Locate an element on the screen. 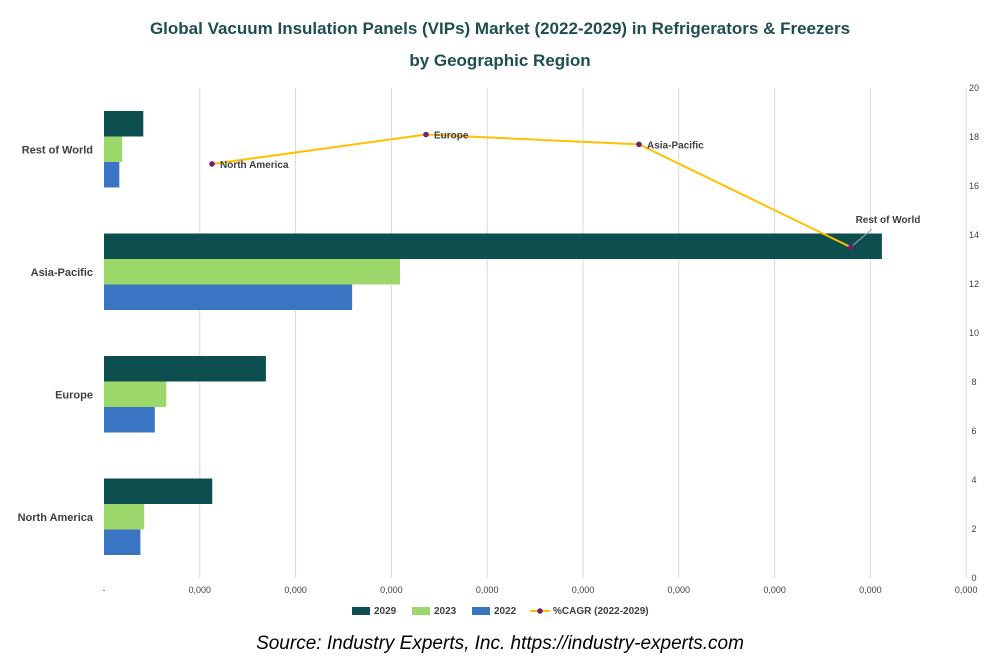 The height and width of the screenshot is (667, 1000). cagr-label-rest-of-world: Rest of World is located at coordinates (888, 220).